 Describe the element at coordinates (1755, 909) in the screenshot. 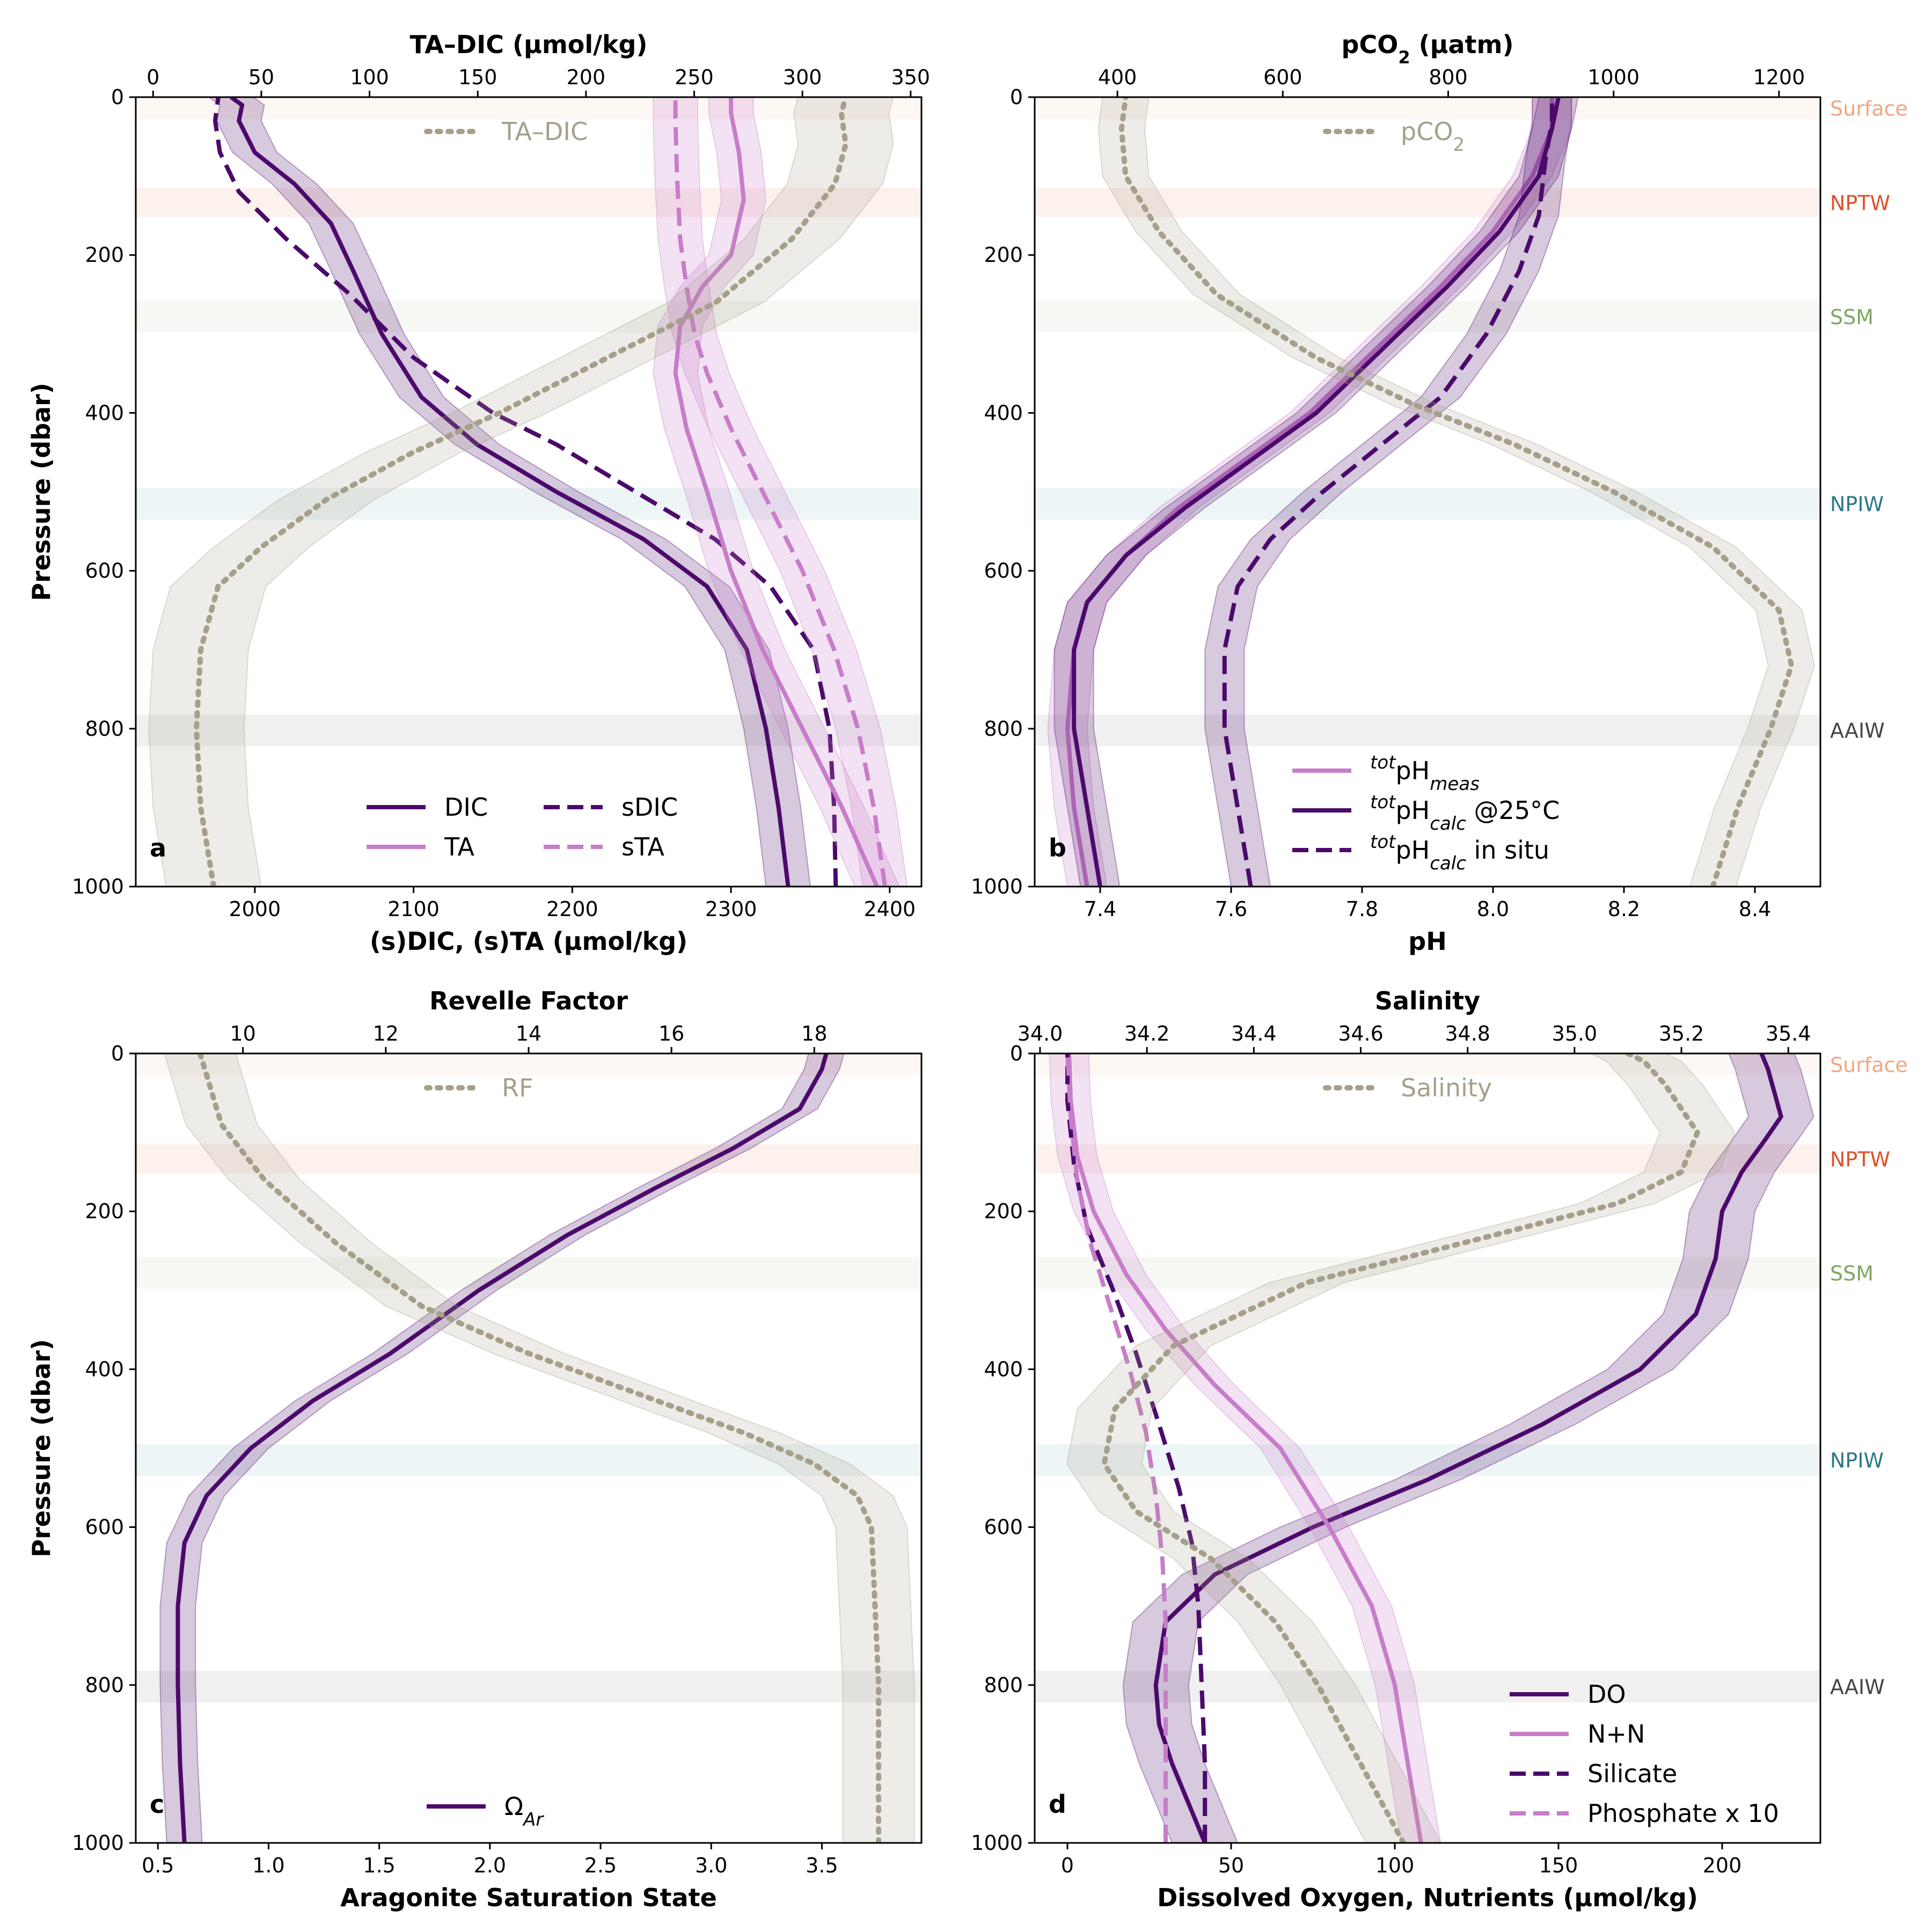

I see `x-tick-label: 8.4` at that location.